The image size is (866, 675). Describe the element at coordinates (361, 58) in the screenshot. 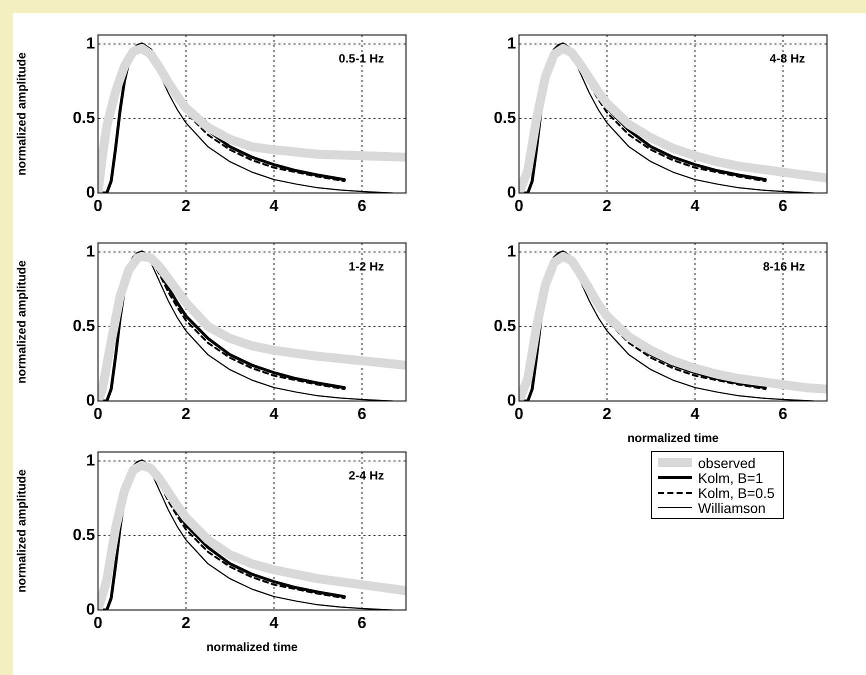

I see `annotation: 0.5-1 Hz` at that location.